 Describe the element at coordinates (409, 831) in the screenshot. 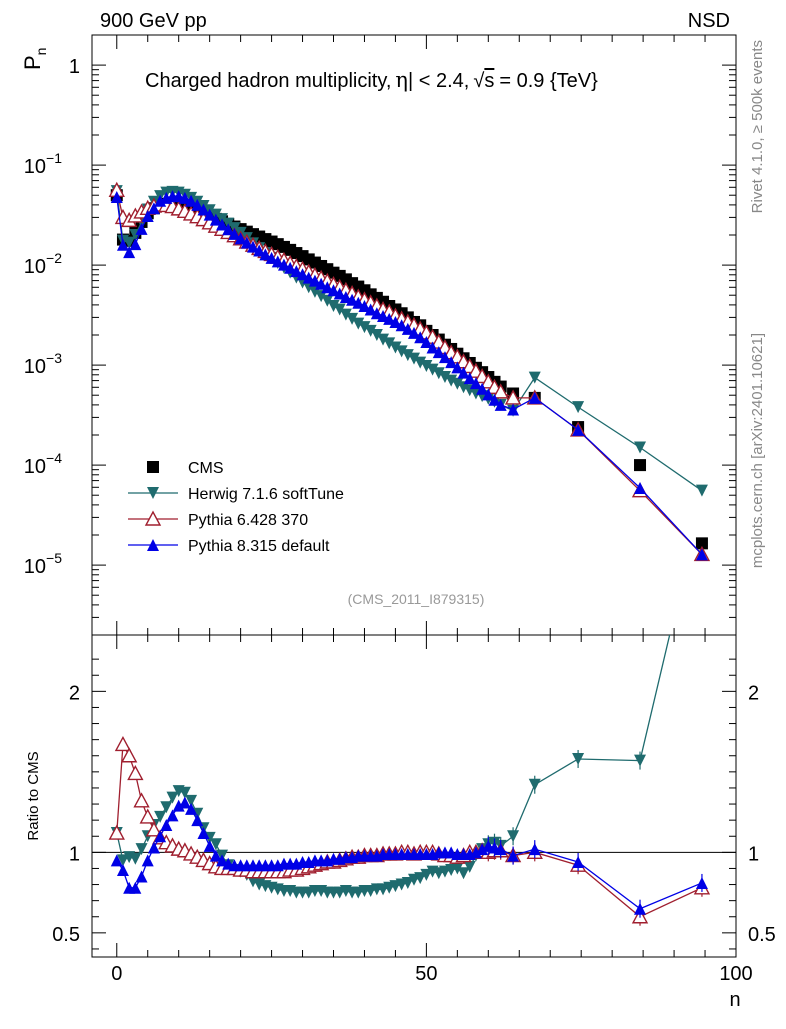

I see `ratio-series-pythia6` at that location.